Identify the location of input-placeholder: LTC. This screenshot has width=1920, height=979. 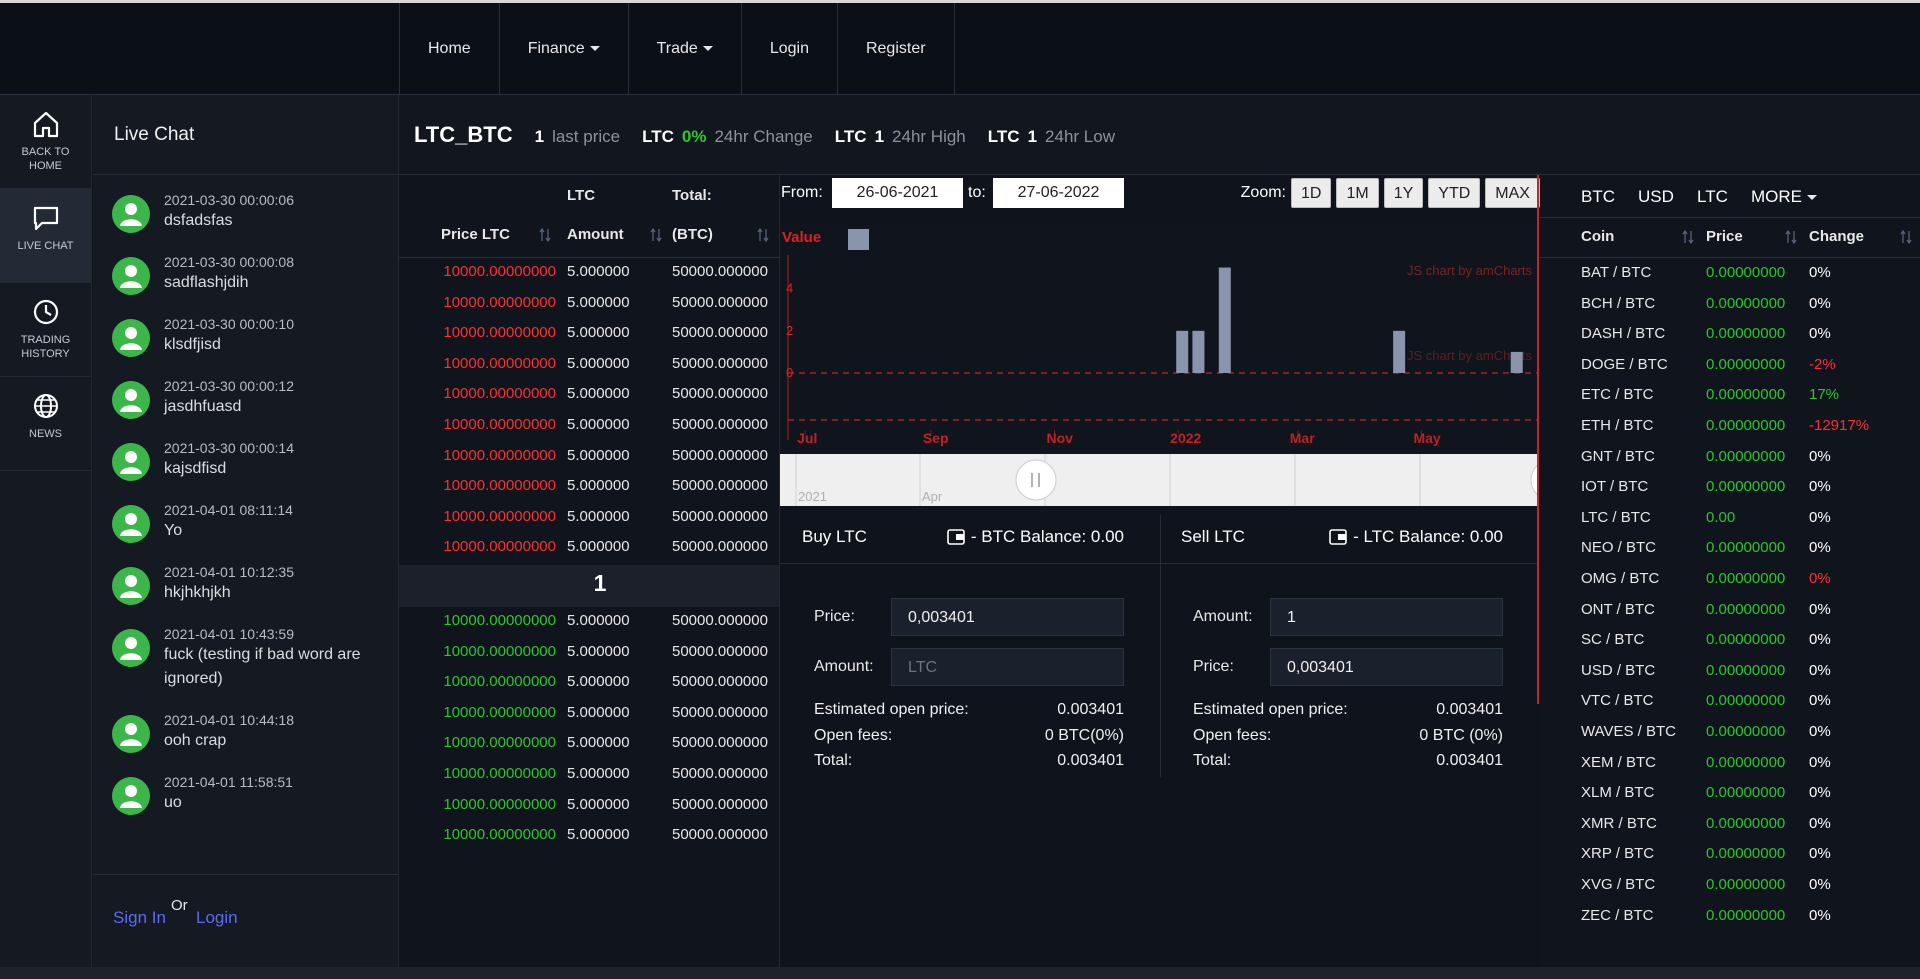
(923, 667).